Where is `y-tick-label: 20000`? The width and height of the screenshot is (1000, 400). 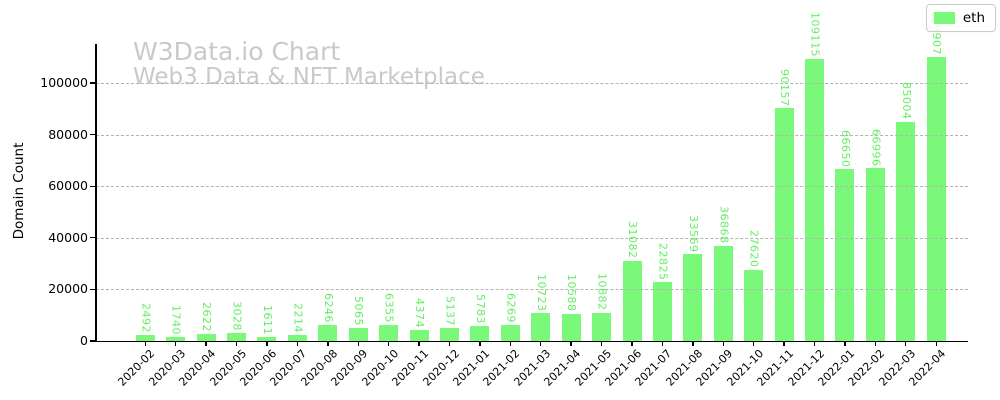 y-tick-label: 20000 is located at coordinates (68, 289).